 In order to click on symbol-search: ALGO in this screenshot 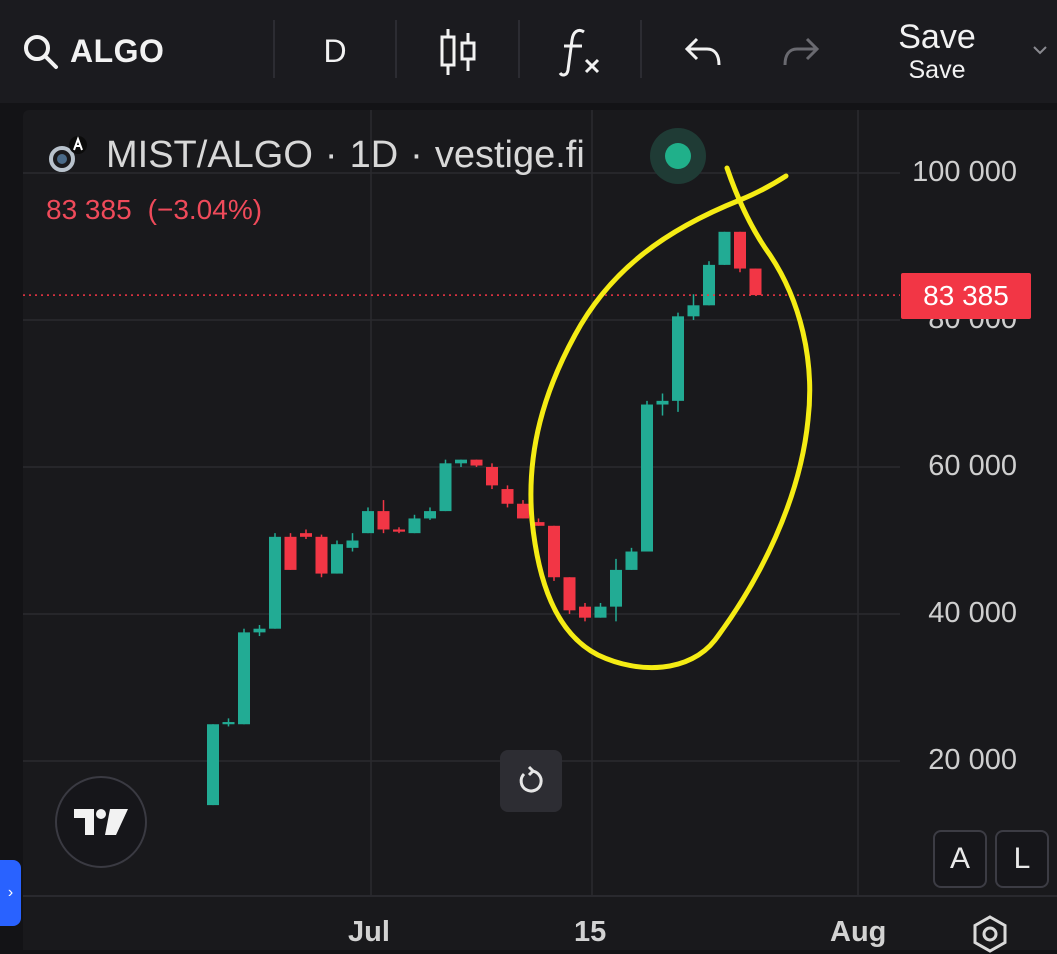, I will do `click(97, 51)`.